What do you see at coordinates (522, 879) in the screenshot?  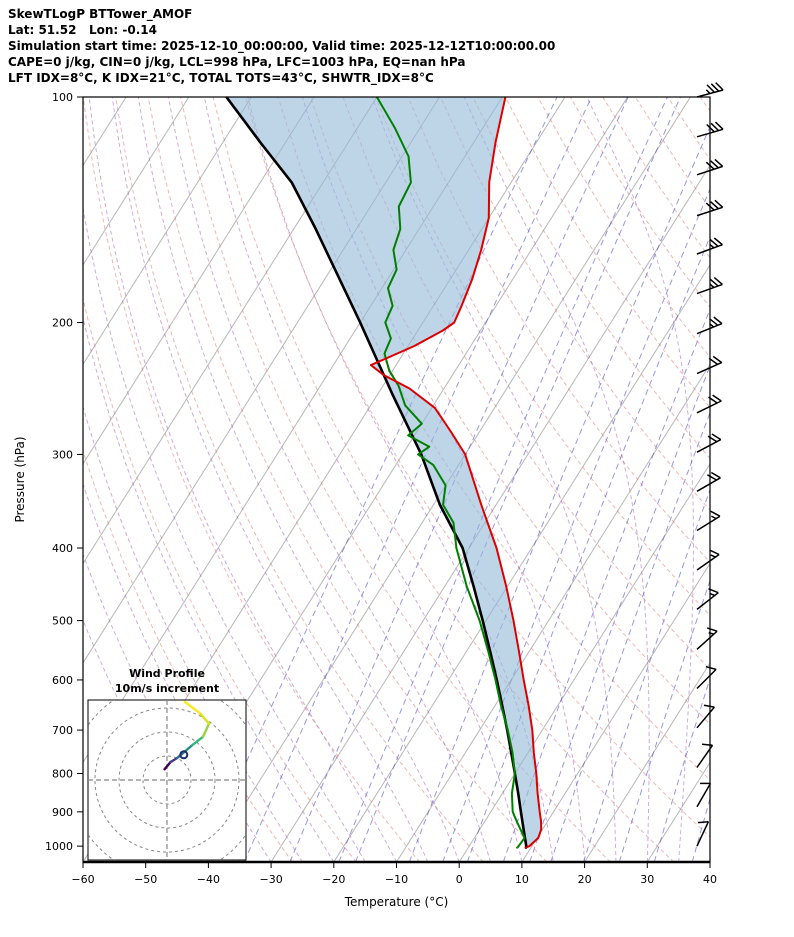 I see `x-tick-label: 10` at bounding box center [522, 879].